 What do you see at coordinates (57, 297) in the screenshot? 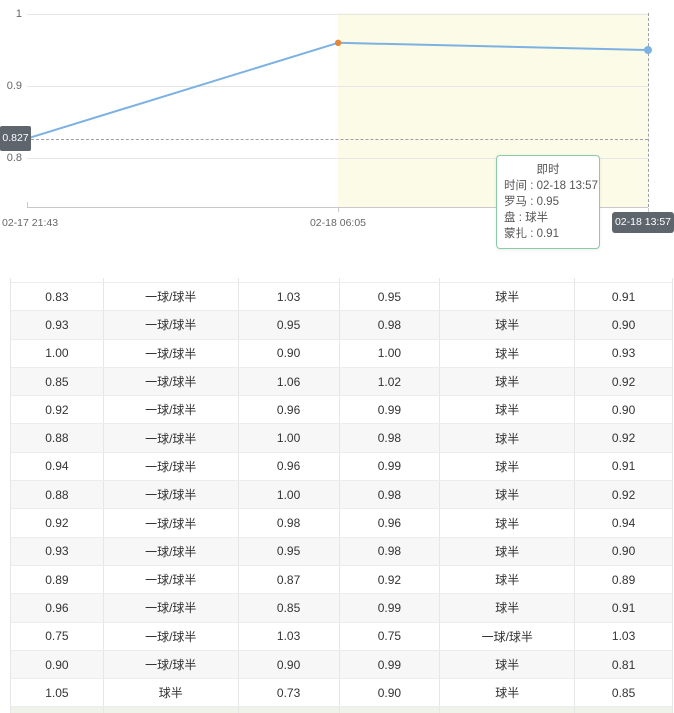
I see `table-cell: 0.83` at bounding box center [57, 297].